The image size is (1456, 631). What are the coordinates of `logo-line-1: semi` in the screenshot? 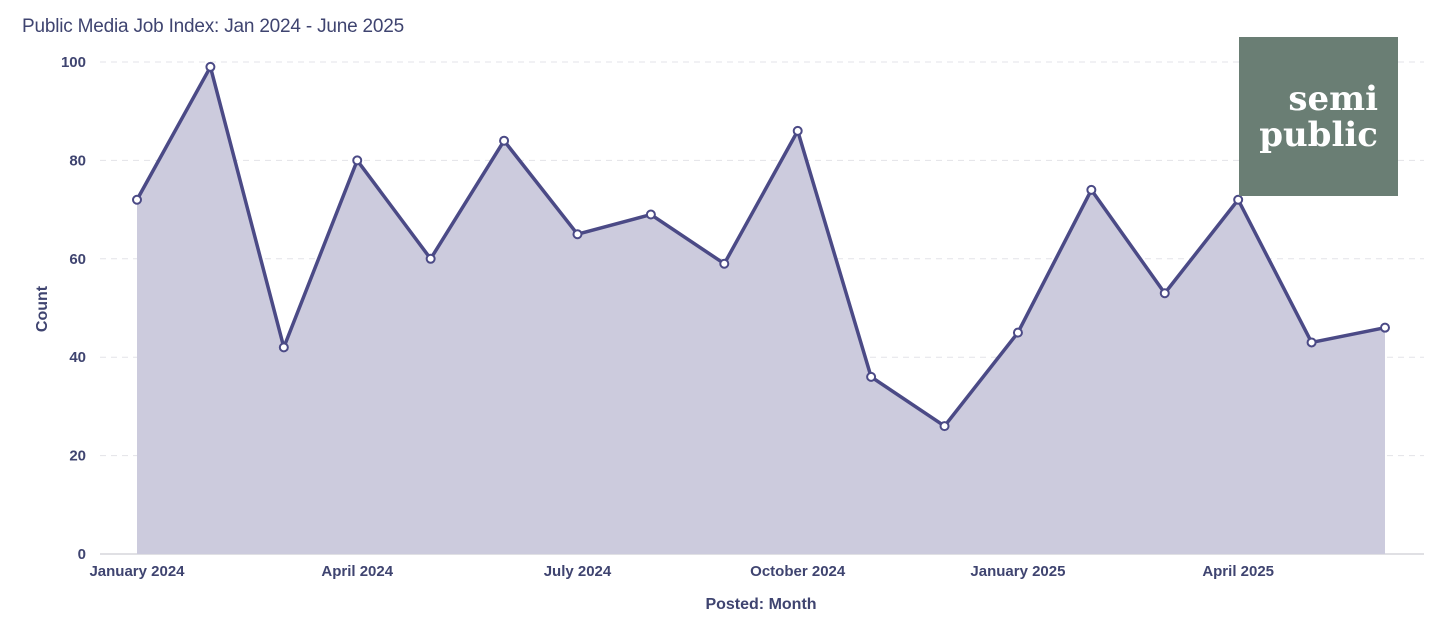 It's located at (1333, 98).